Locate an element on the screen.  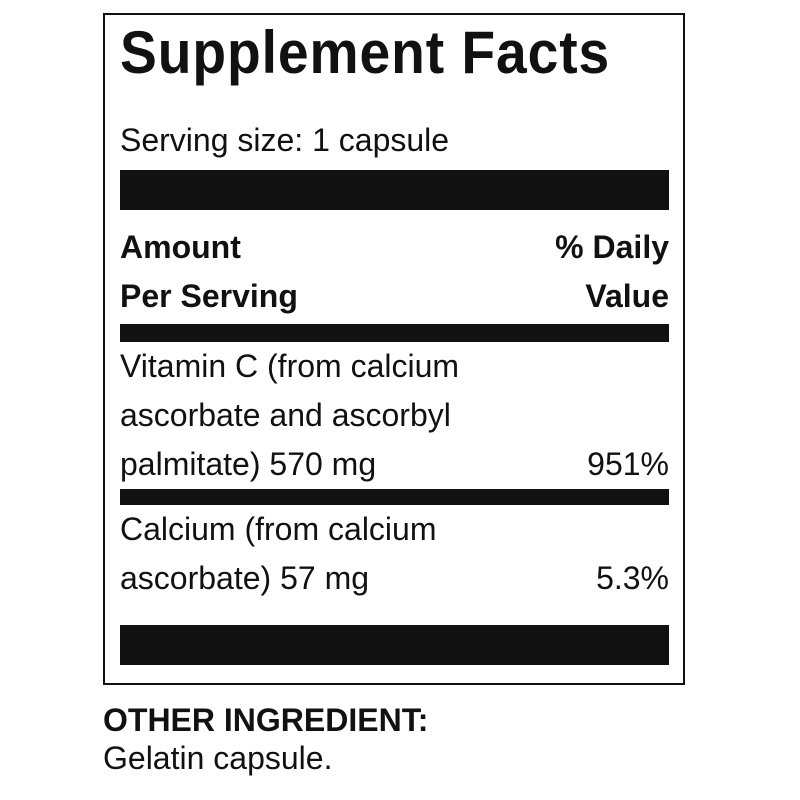
nutrient-dv: 5.3% is located at coordinates (632, 578).